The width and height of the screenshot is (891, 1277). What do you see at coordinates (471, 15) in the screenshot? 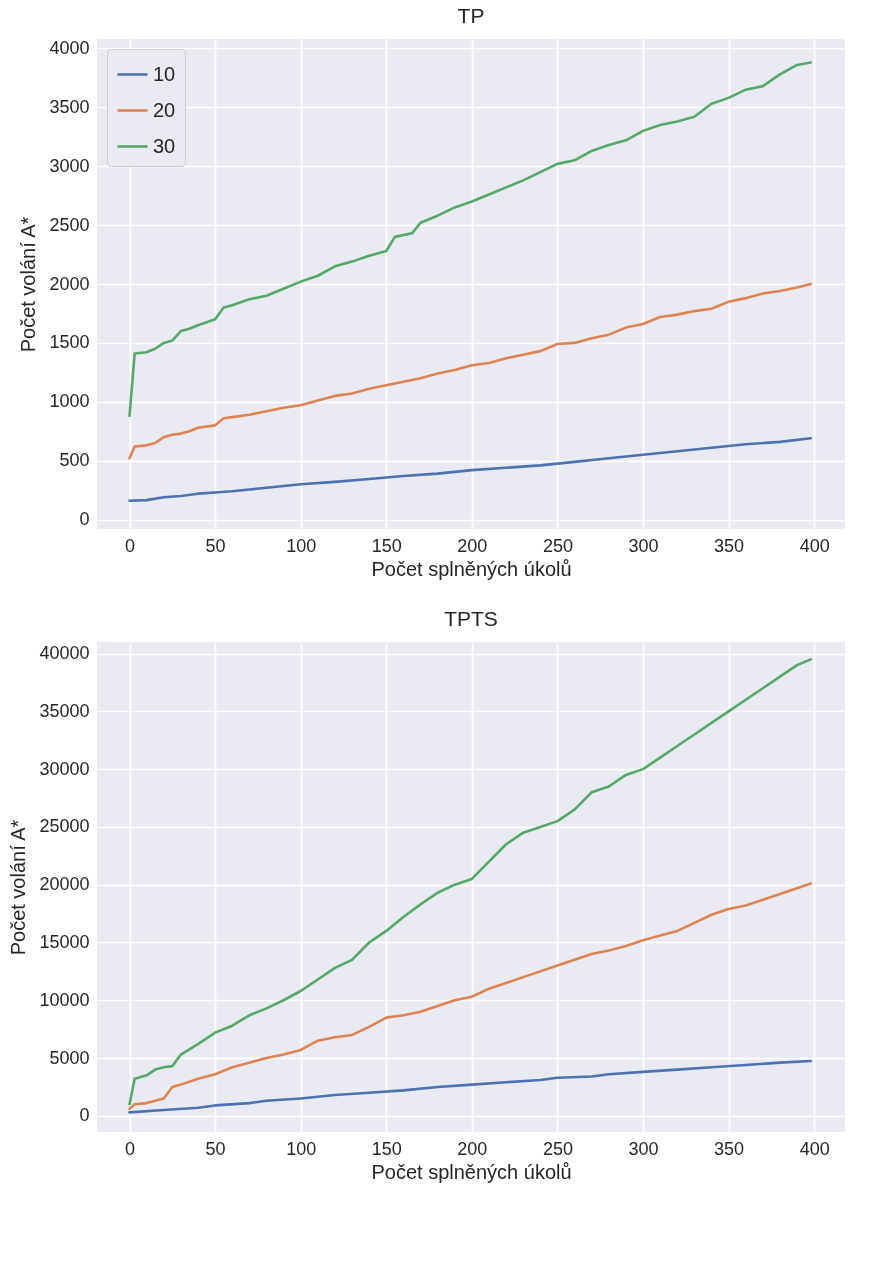
I see `chart-title: TP` at bounding box center [471, 15].